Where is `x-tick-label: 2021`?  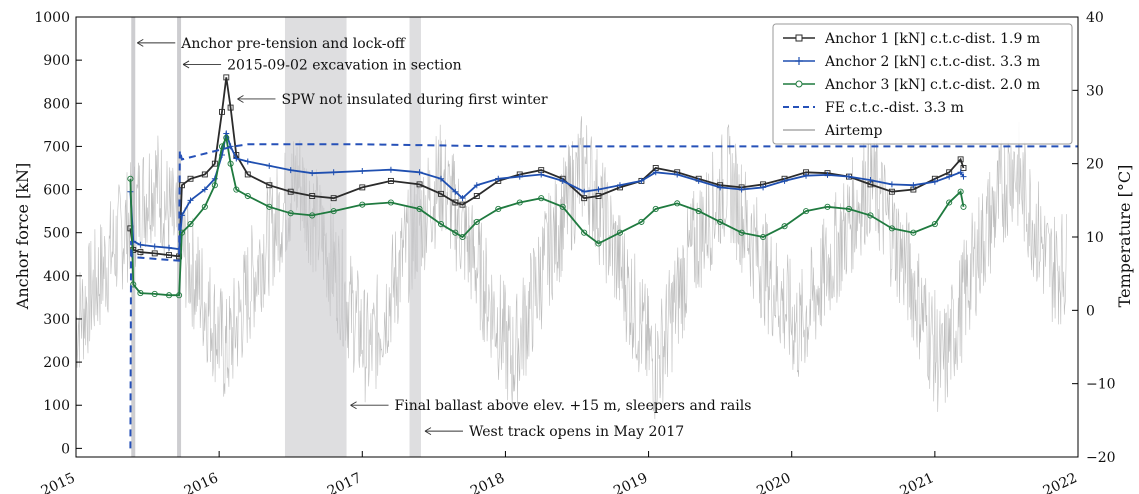 x-tick-label: 2021 is located at coordinates (916, 482).